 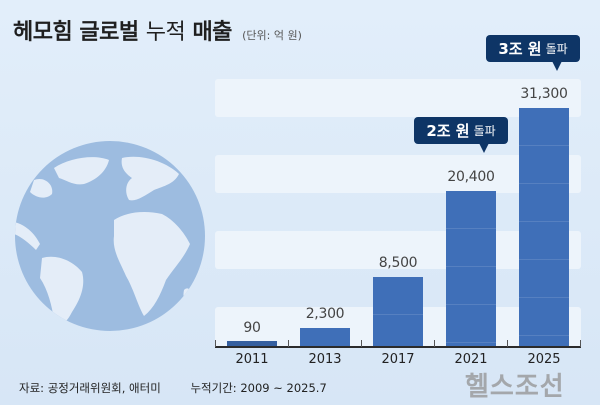 What do you see at coordinates (252, 328) in the screenshot?
I see `value-label: 90` at bounding box center [252, 328].